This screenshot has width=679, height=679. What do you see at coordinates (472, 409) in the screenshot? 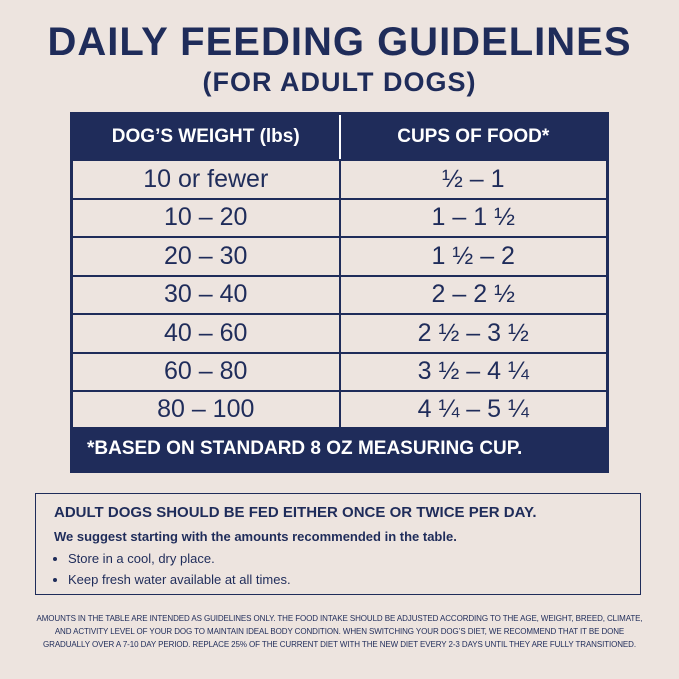
I see `table-cell: 4 ¼ – 5 ¼` at bounding box center [472, 409].